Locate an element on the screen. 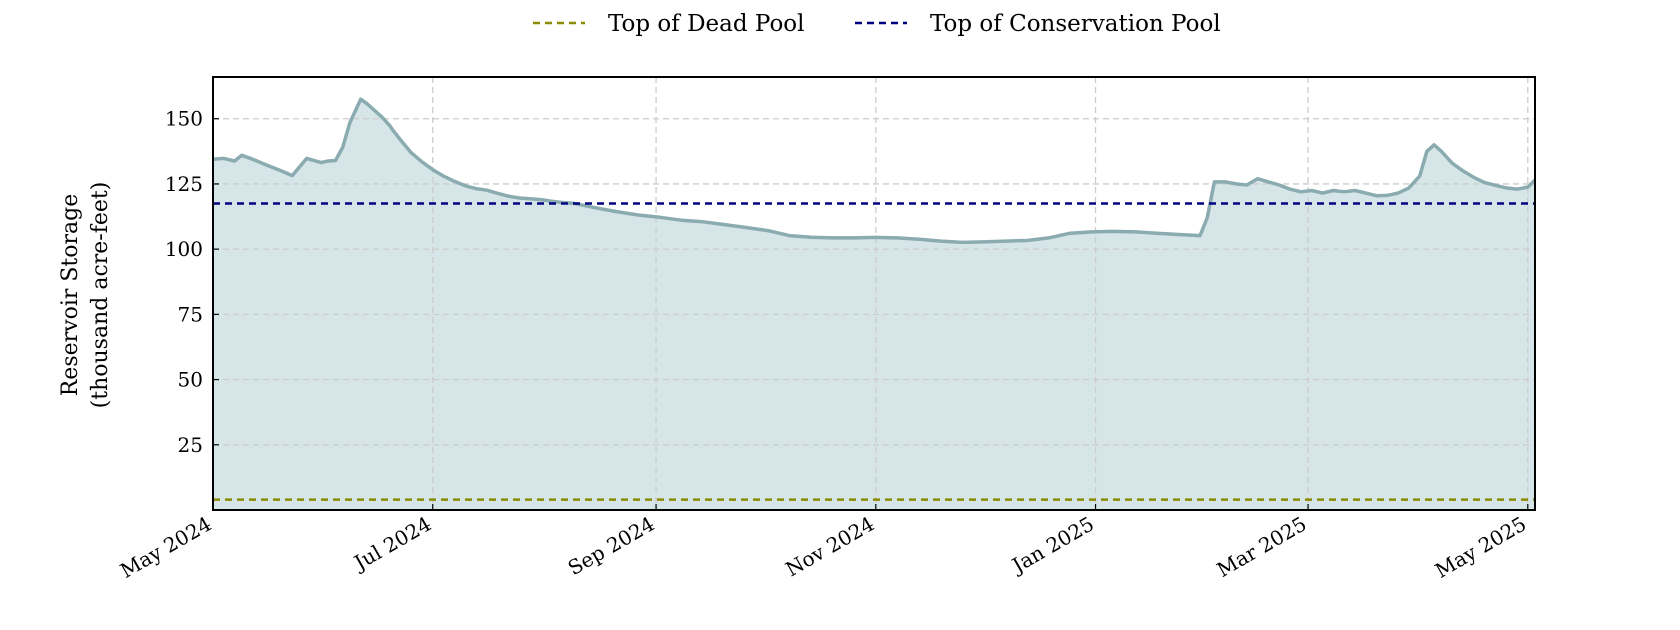  x-tick-label: Sep 2024 is located at coordinates (611, 546).